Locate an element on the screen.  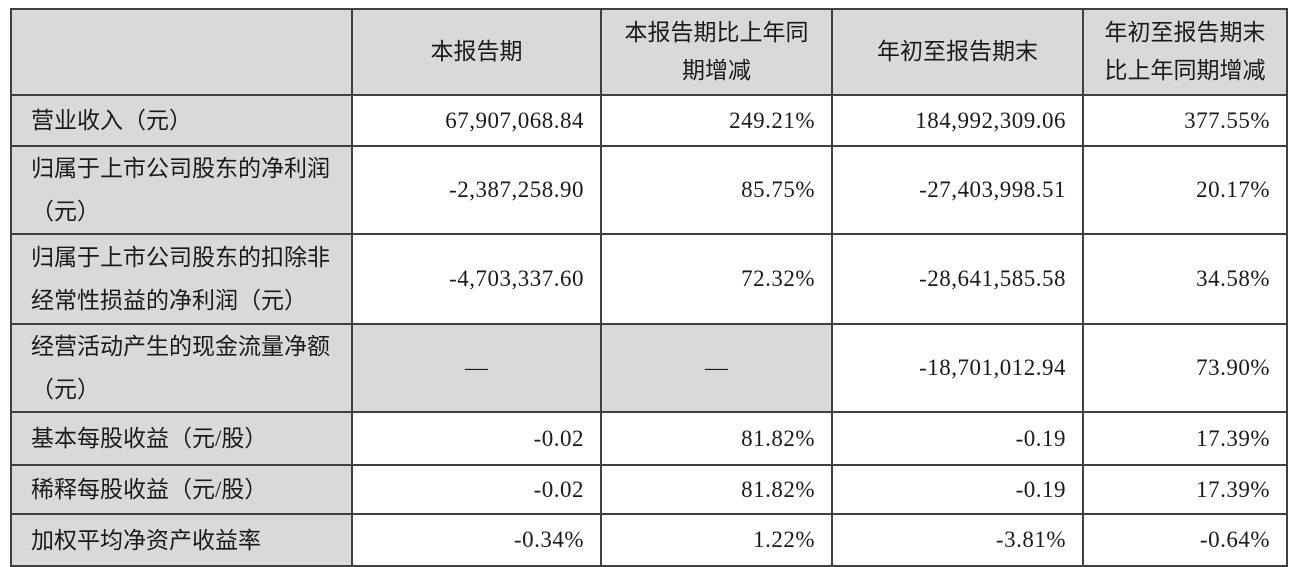
value-cell: 249.21% is located at coordinates (716, 120).